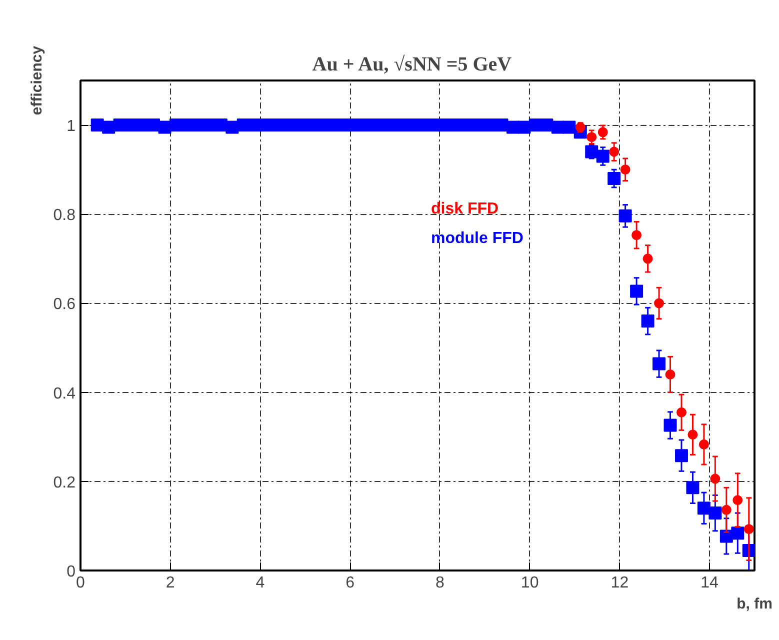 This screenshot has height=640, width=779. Describe the element at coordinates (709, 583) in the screenshot. I see `x-tick-label: 14` at that location.